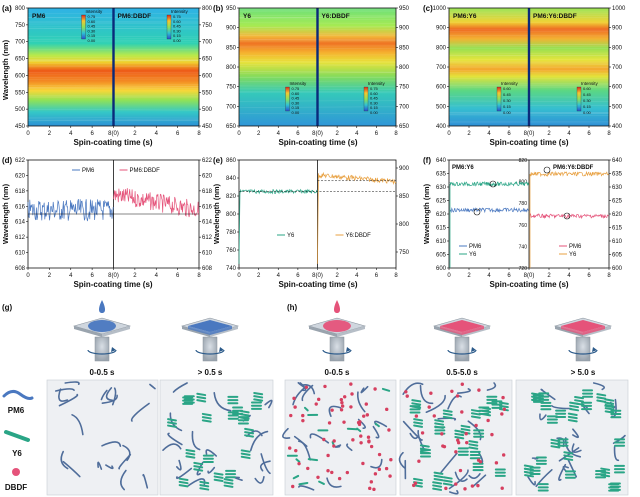 The image size is (640, 497). What do you see at coordinates (20, 9) in the screenshot?
I see `y-tick-label: 800` at bounding box center [20, 9].